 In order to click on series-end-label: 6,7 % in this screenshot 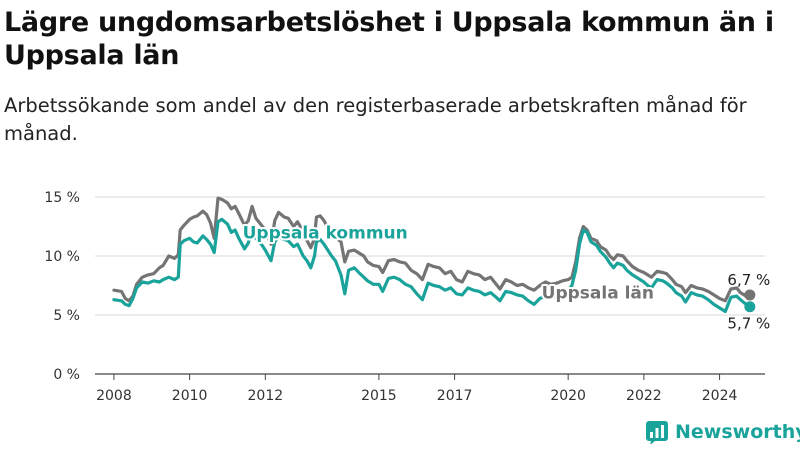, I will do `click(748, 280)`.